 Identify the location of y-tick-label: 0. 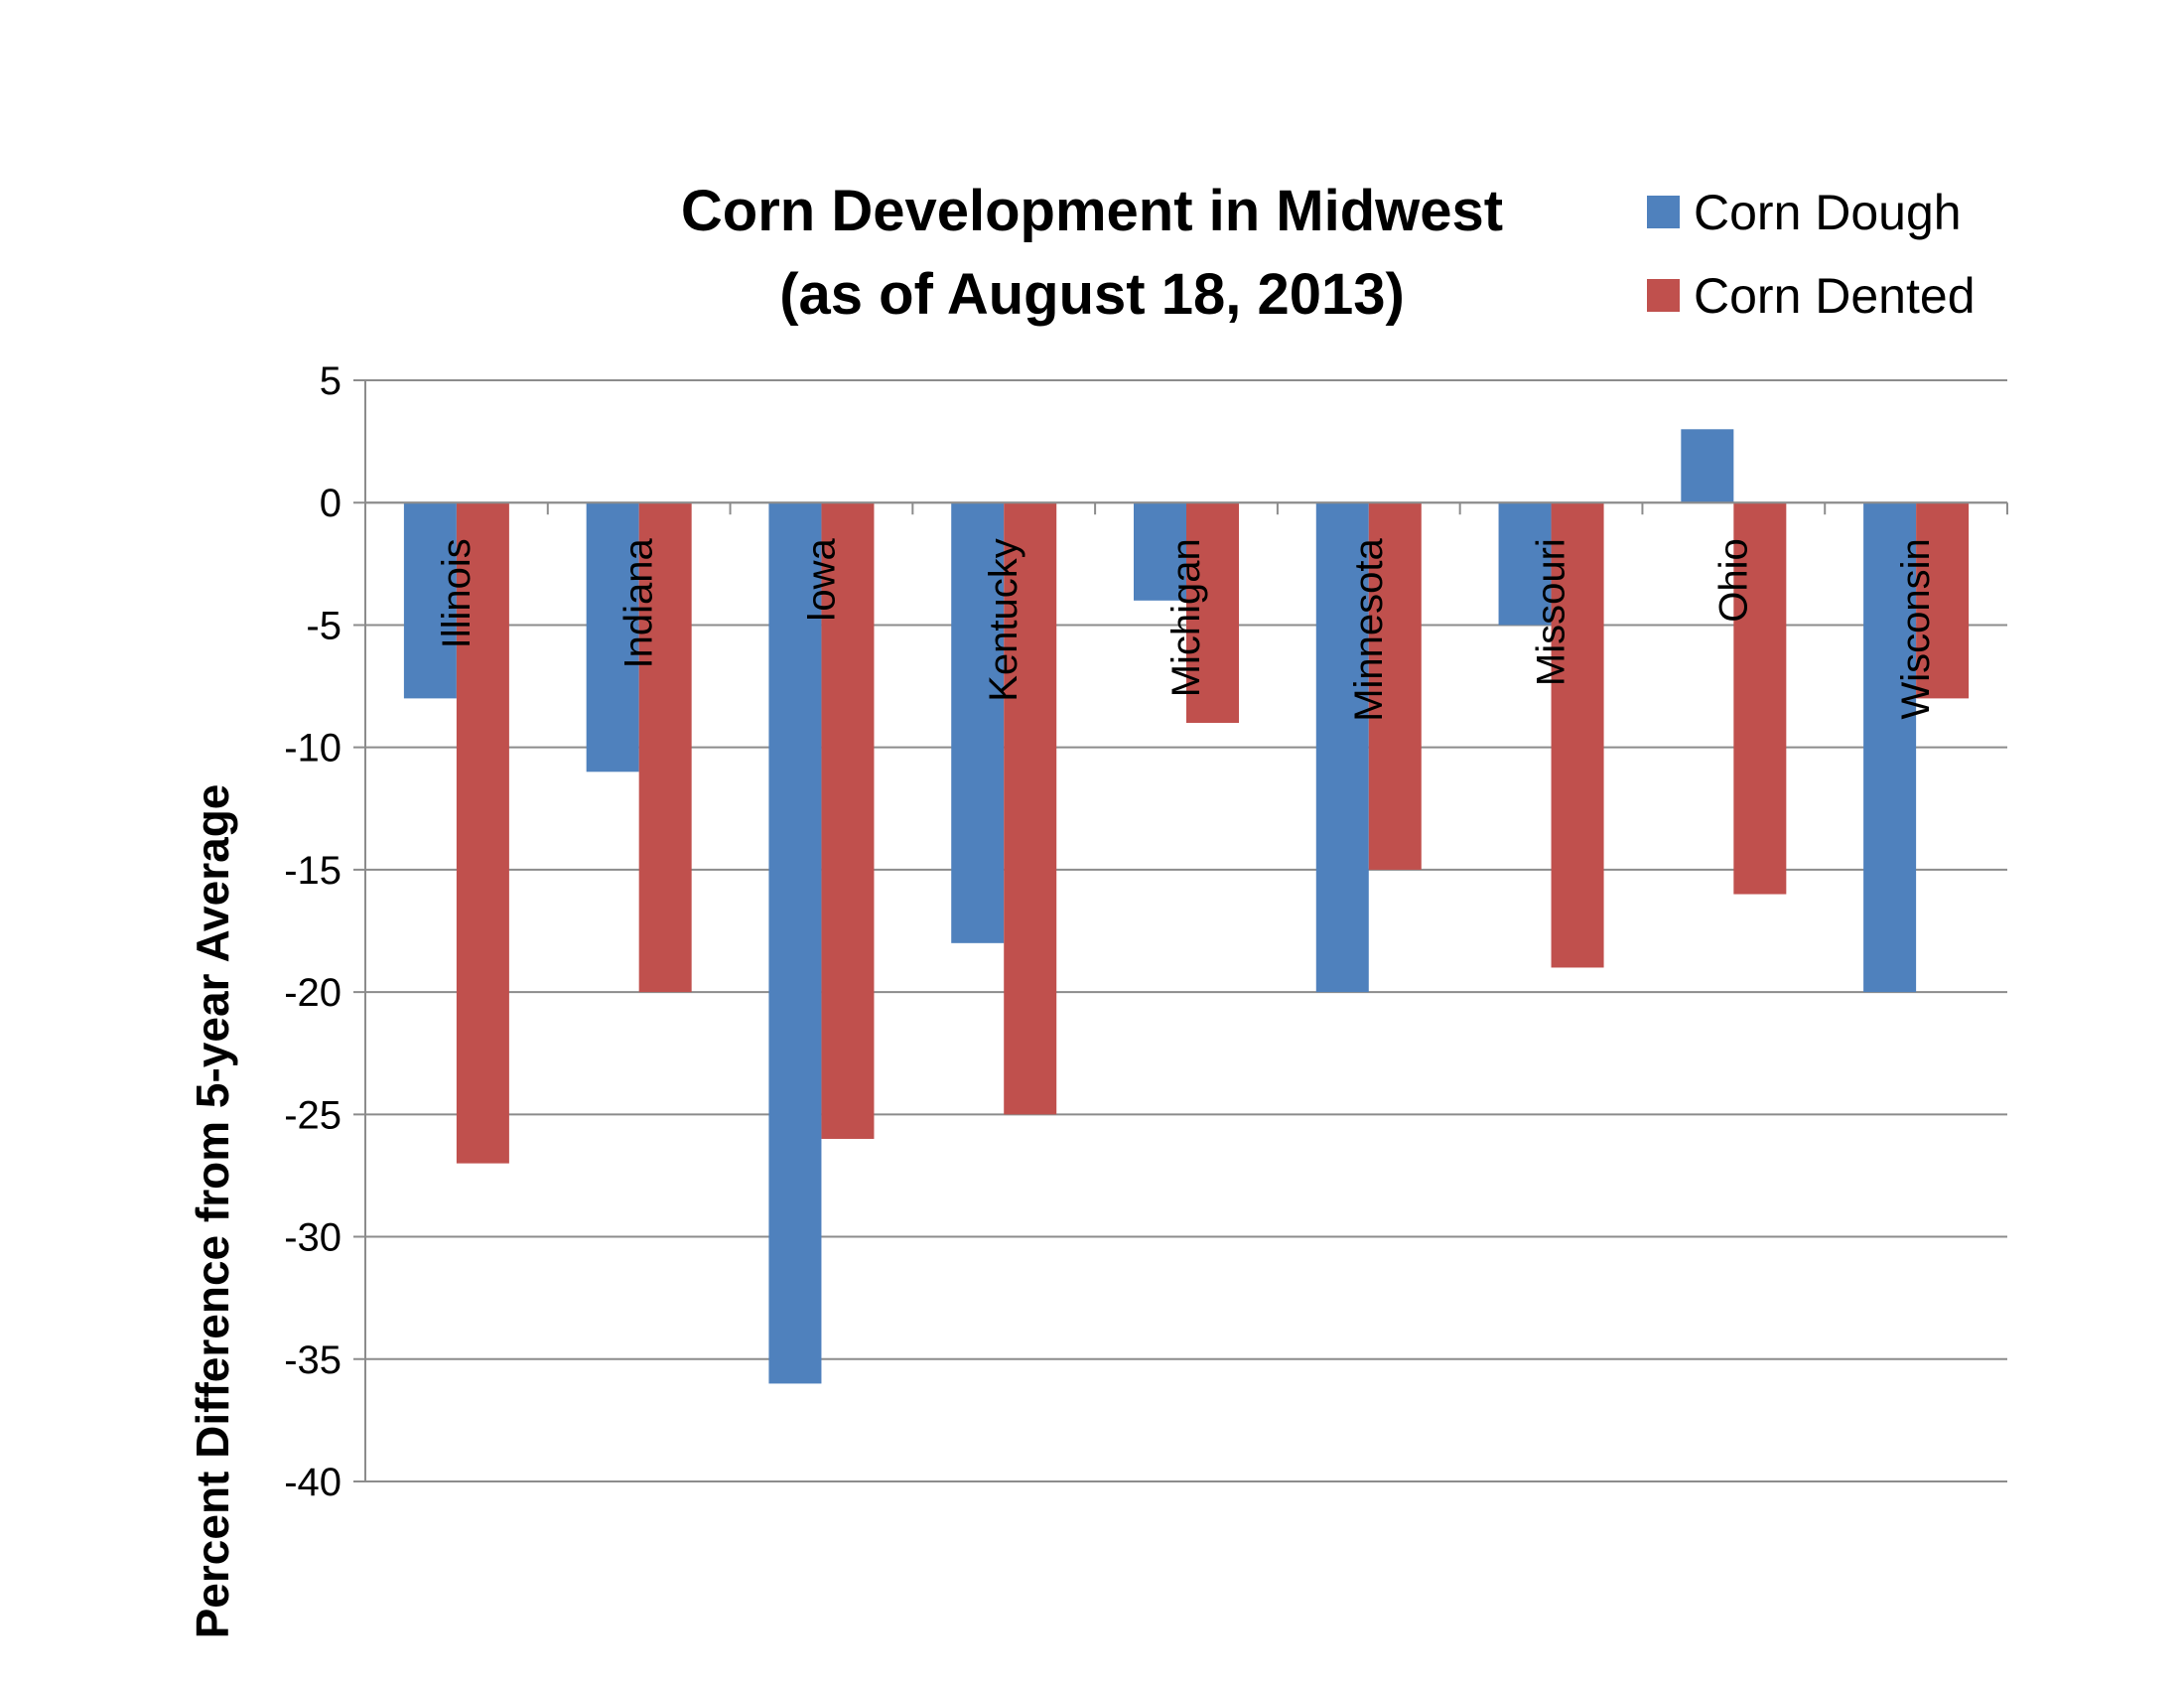
(330, 503).